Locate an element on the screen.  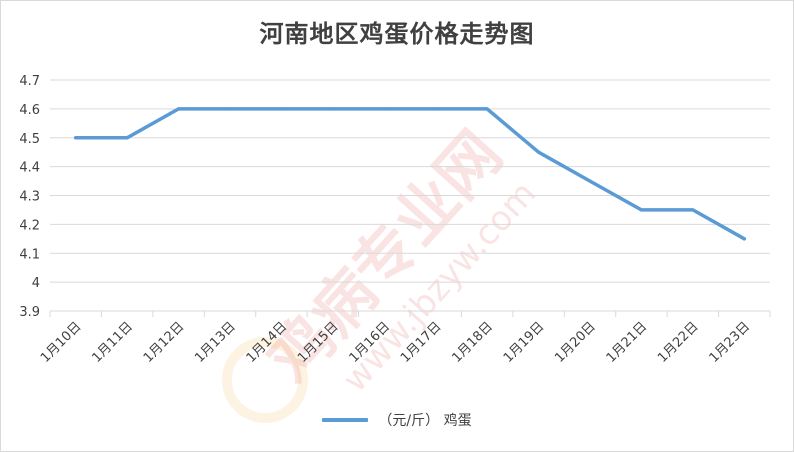
x-tick-label: 1月13日 is located at coordinates (215, 342).